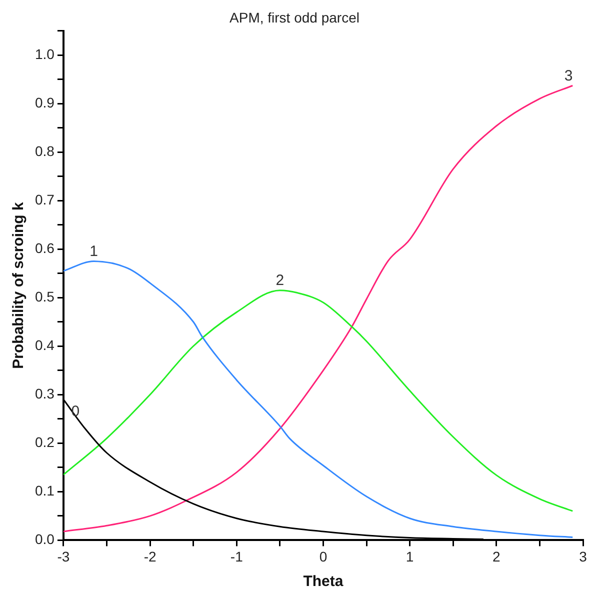 The image size is (597, 599). I want to click on x-tick-label: 2, so click(496, 556).